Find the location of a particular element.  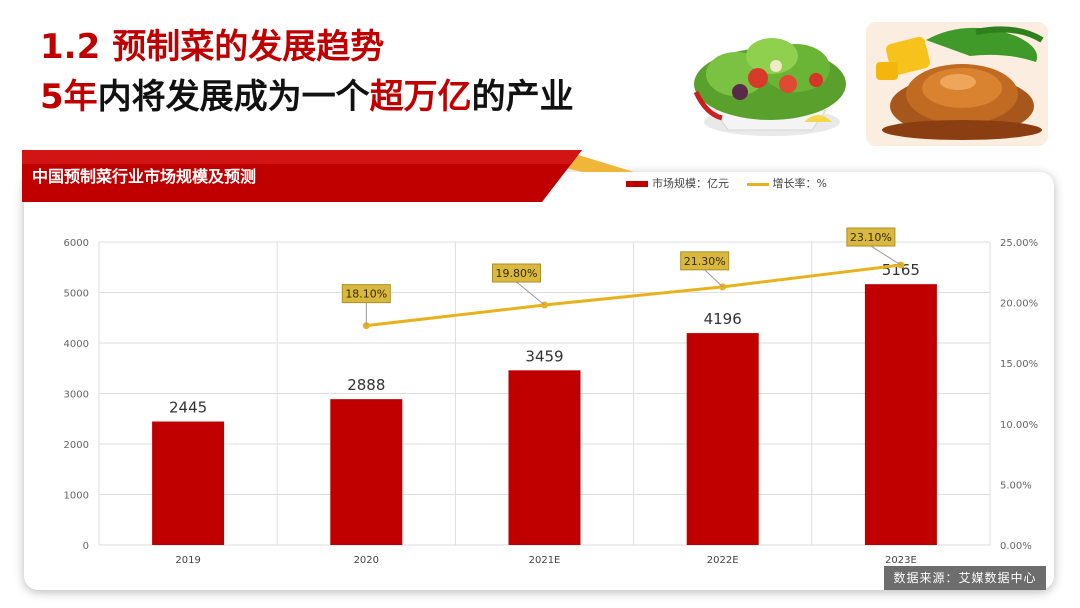

bar-data-label: 3459 is located at coordinates (544, 356).